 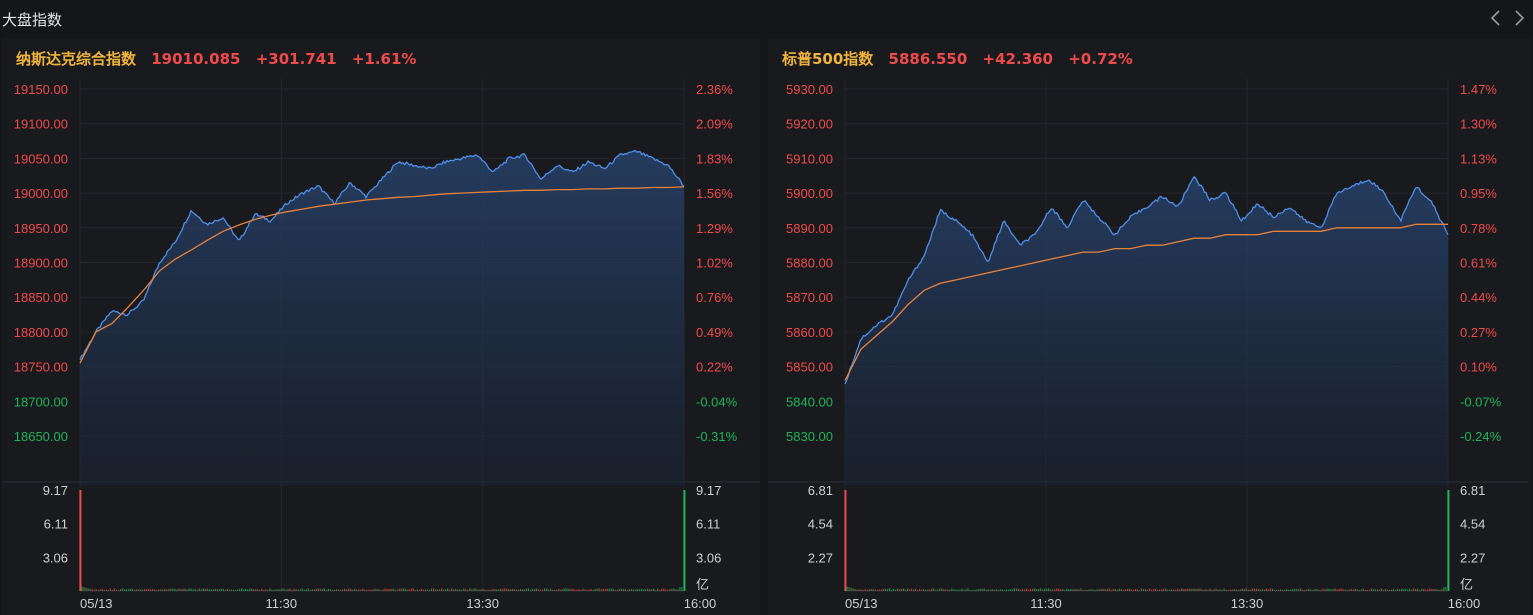 I want to click on y-tick-label: 19100.00, so click(x=41, y=124).